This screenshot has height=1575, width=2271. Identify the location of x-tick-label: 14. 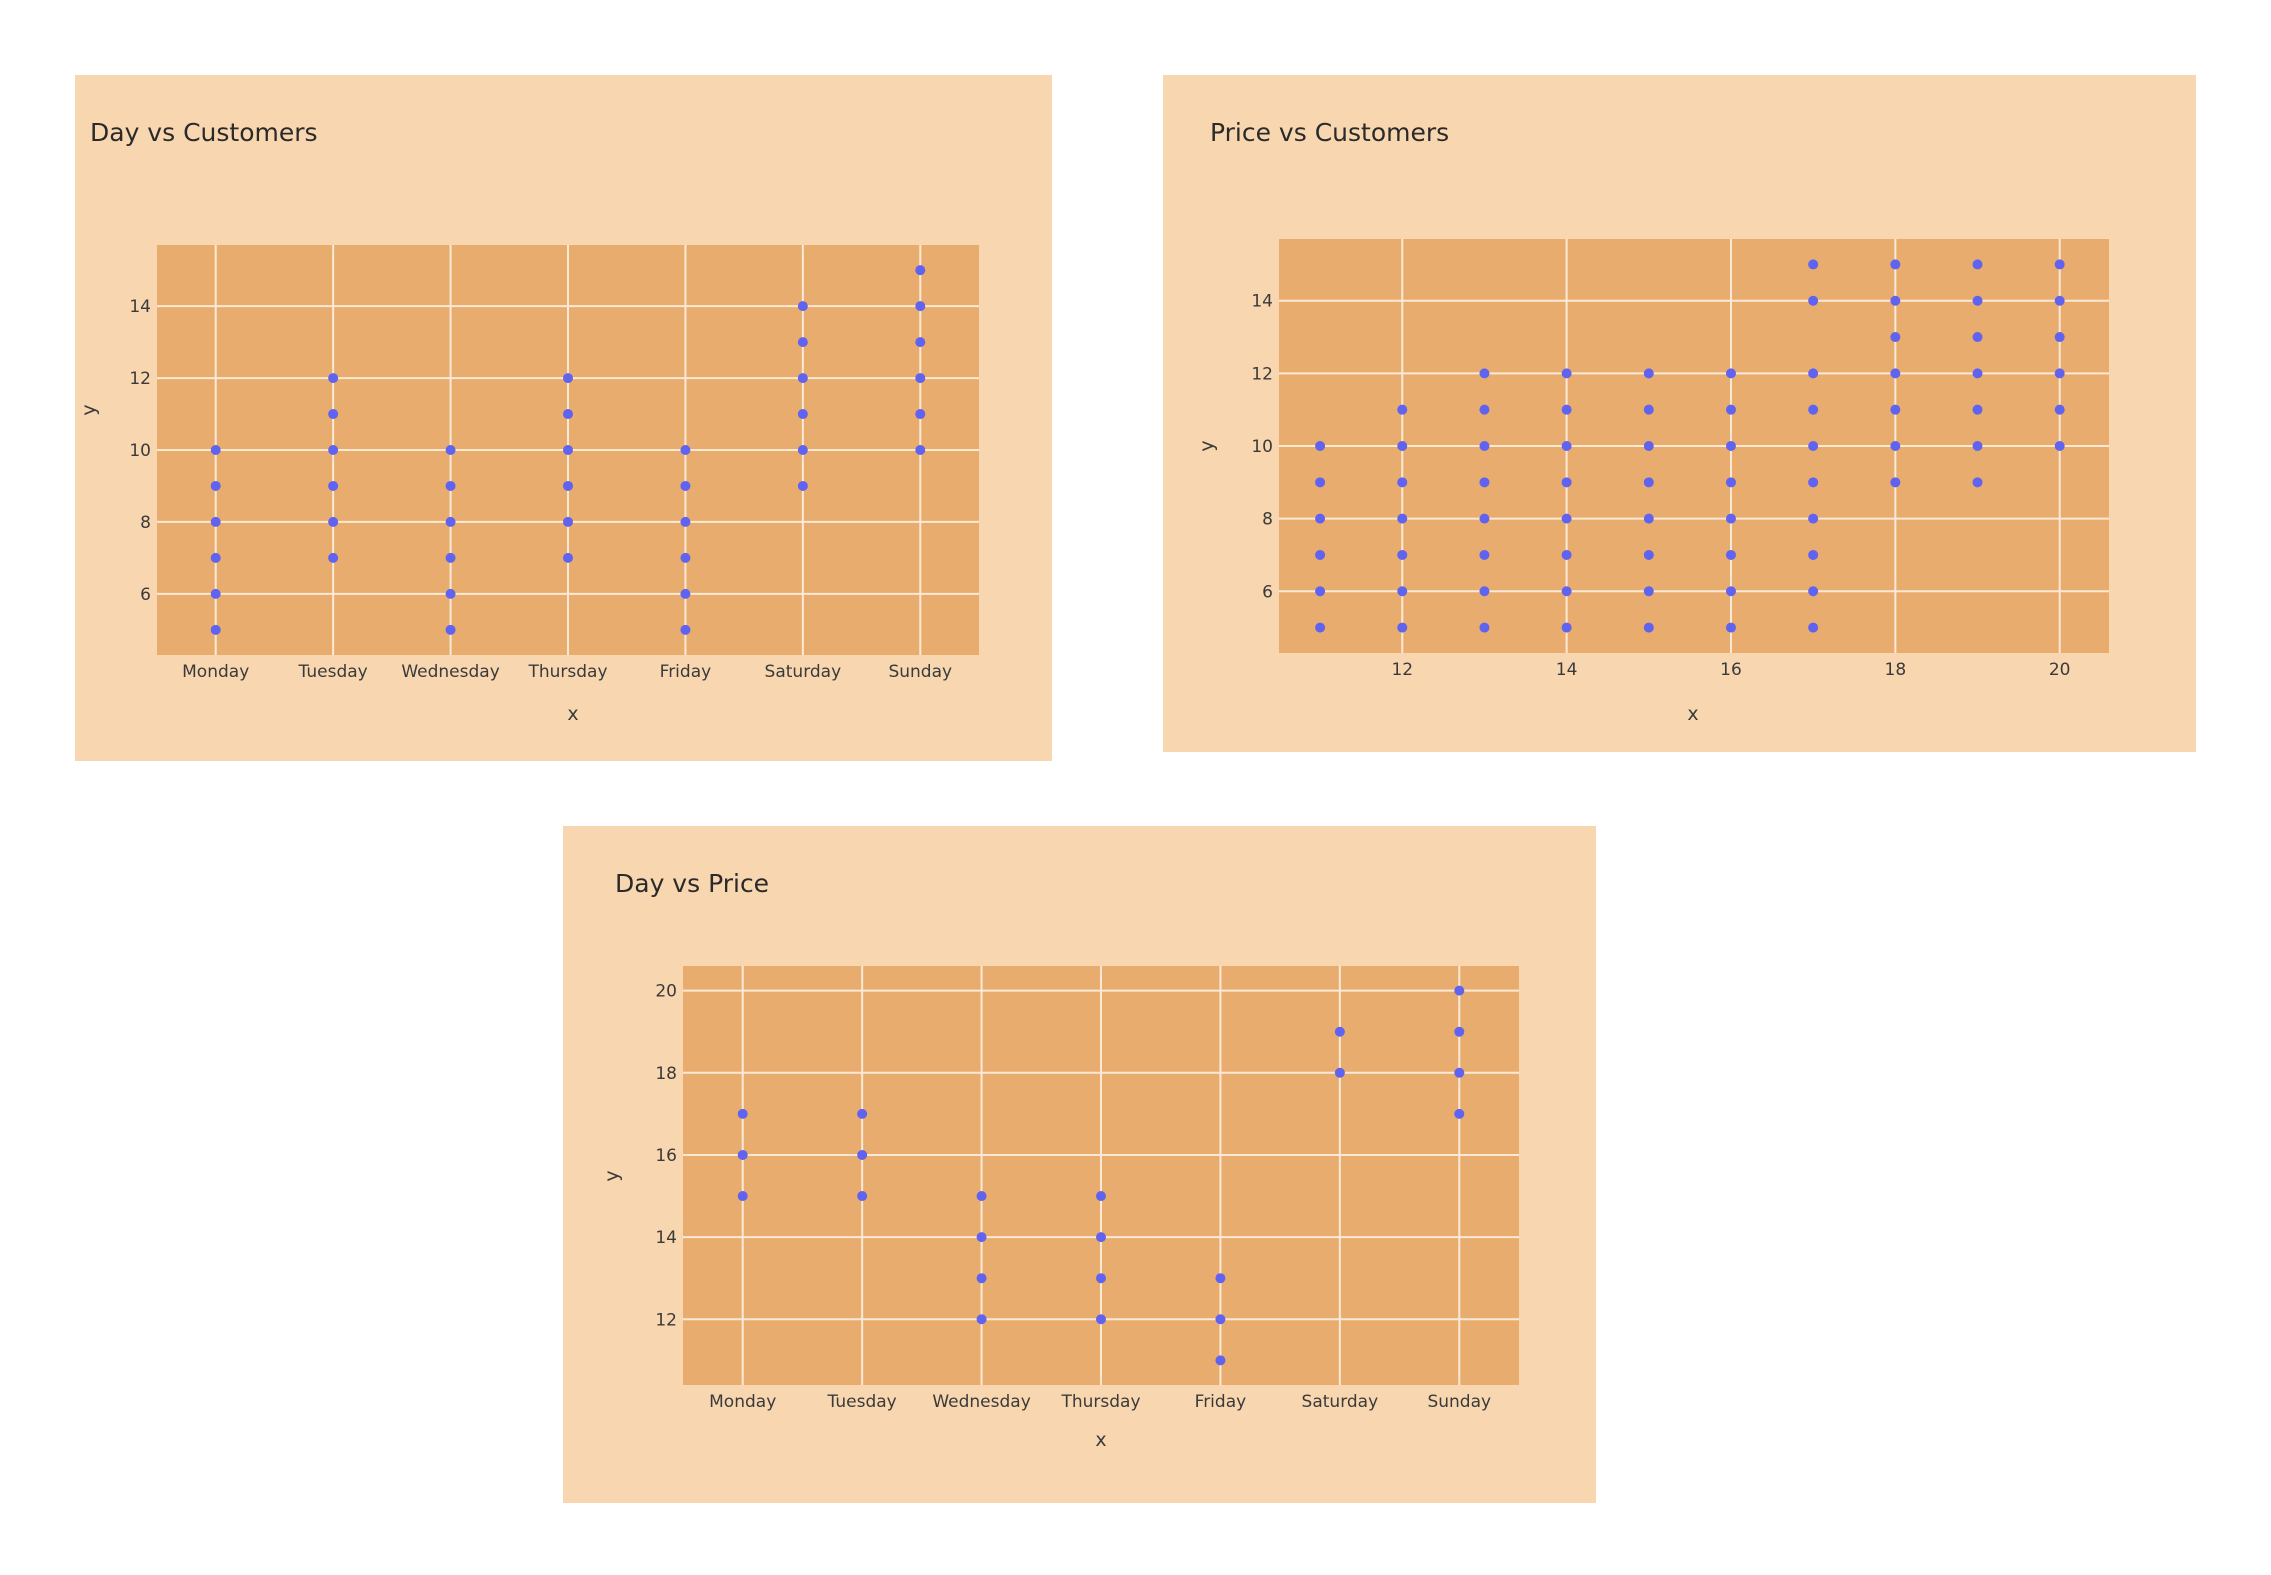
(1567, 670).